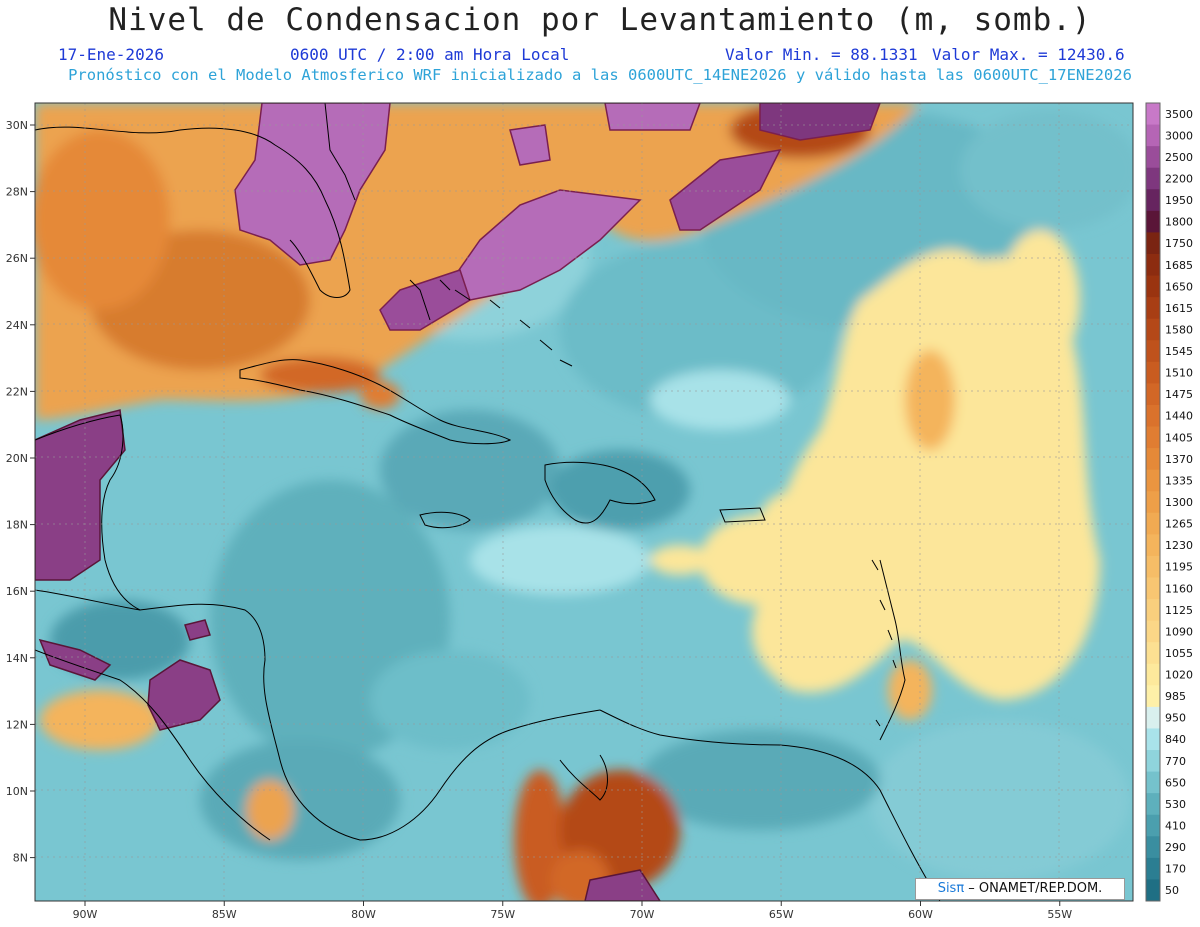 The height and width of the screenshot is (927, 1200). What do you see at coordinates (1179, 135) in the screenshot?
I see `colorbar-label: 3000` at bounding box center [1179, 135].